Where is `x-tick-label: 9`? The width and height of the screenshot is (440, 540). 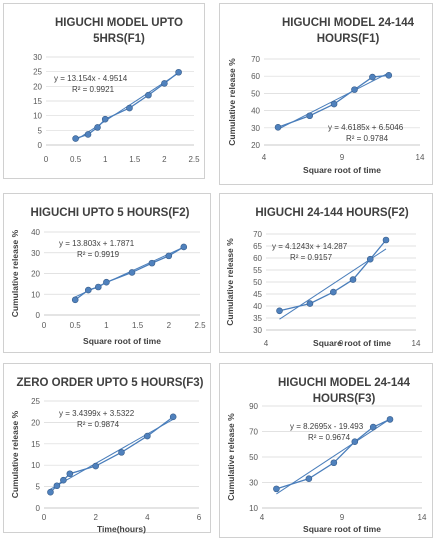 x-tick-label: 9 is located at coordinates (342, 157).